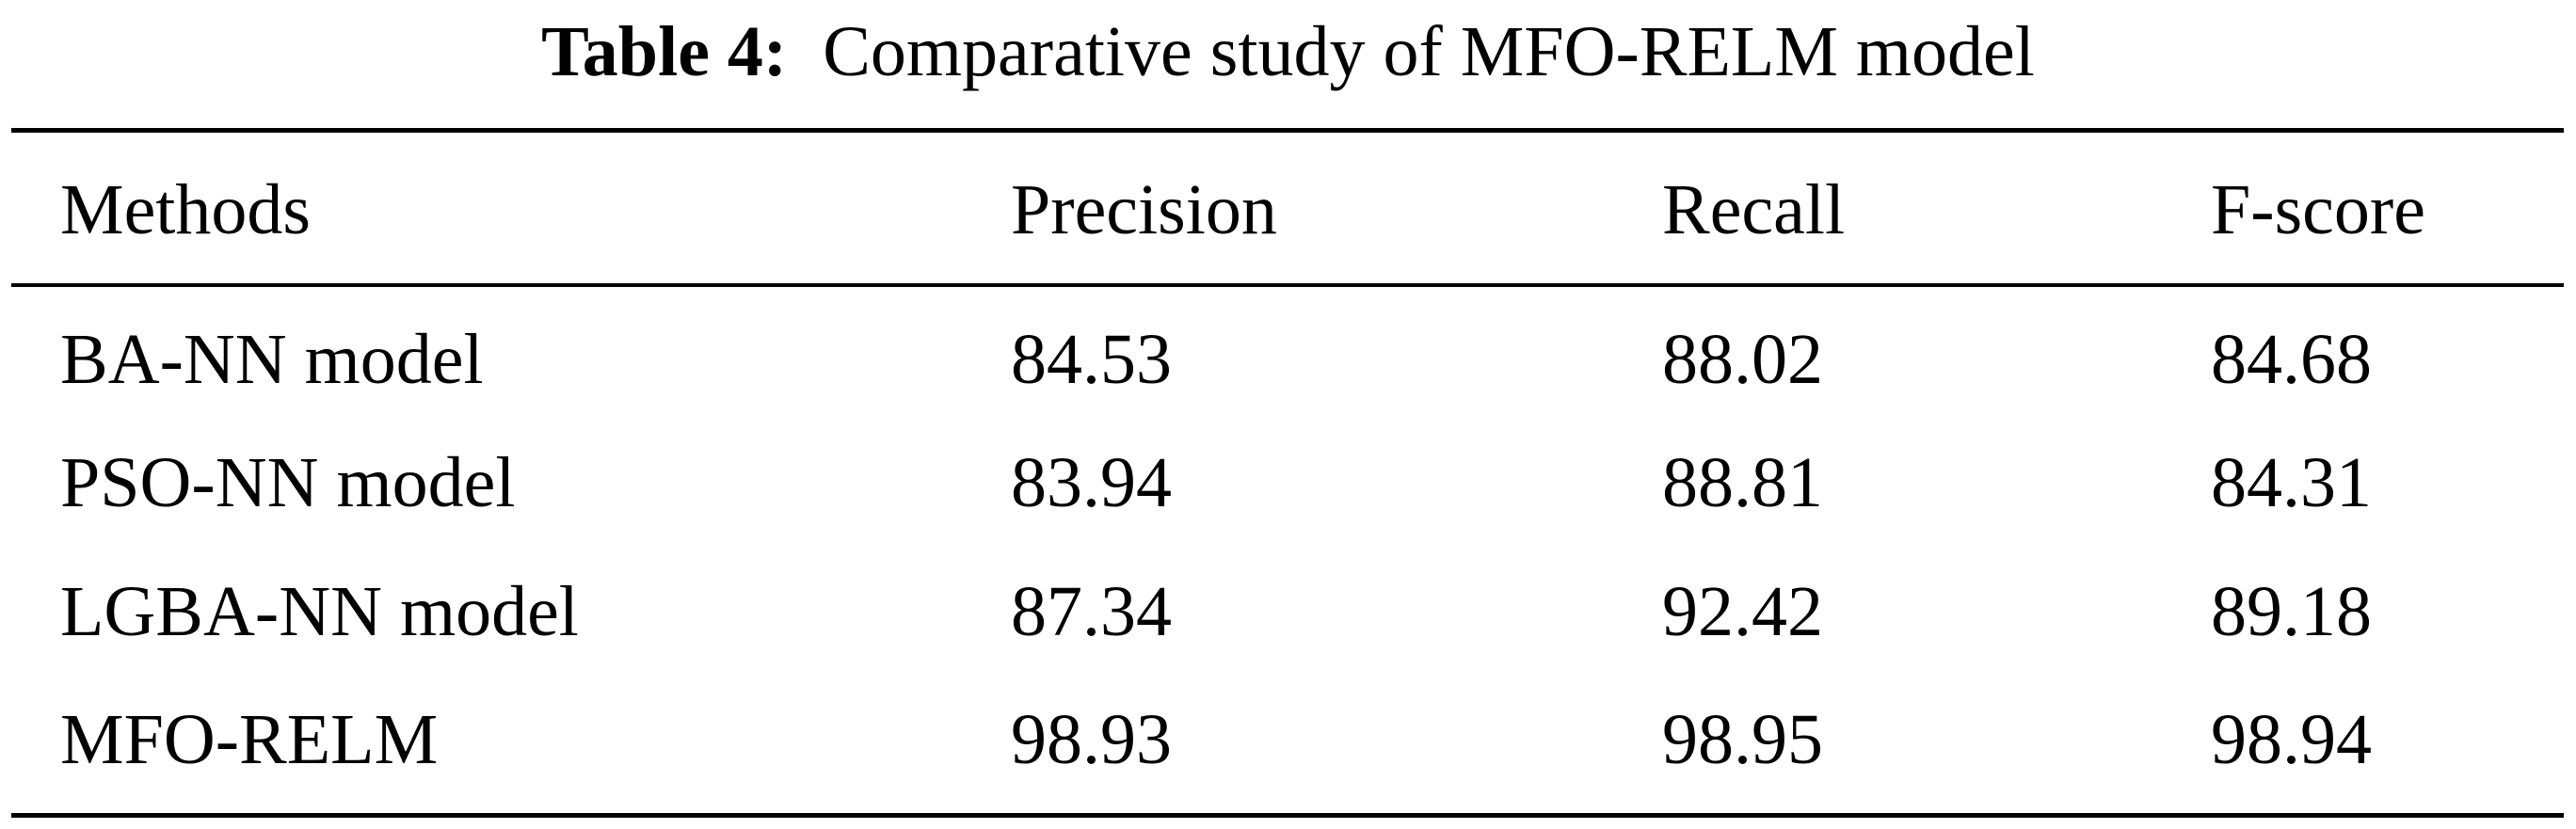 The image size is (2576, 829). What do you see at coordinates (1091, 360) in the screenshot?
I see `cell-precision: 84.53` at bounding box center [1091, 360].